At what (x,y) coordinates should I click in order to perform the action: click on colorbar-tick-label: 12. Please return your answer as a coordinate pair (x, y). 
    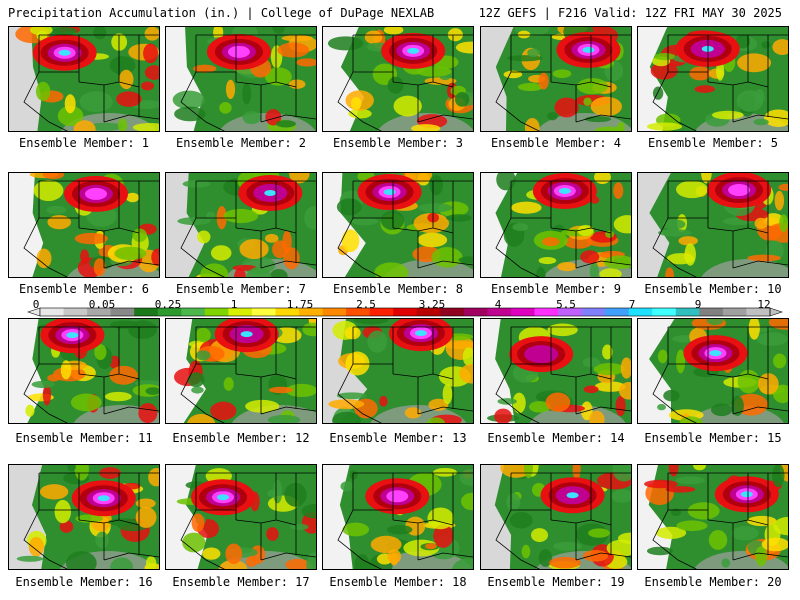
    Looking at the image, I should click on (764, 304).